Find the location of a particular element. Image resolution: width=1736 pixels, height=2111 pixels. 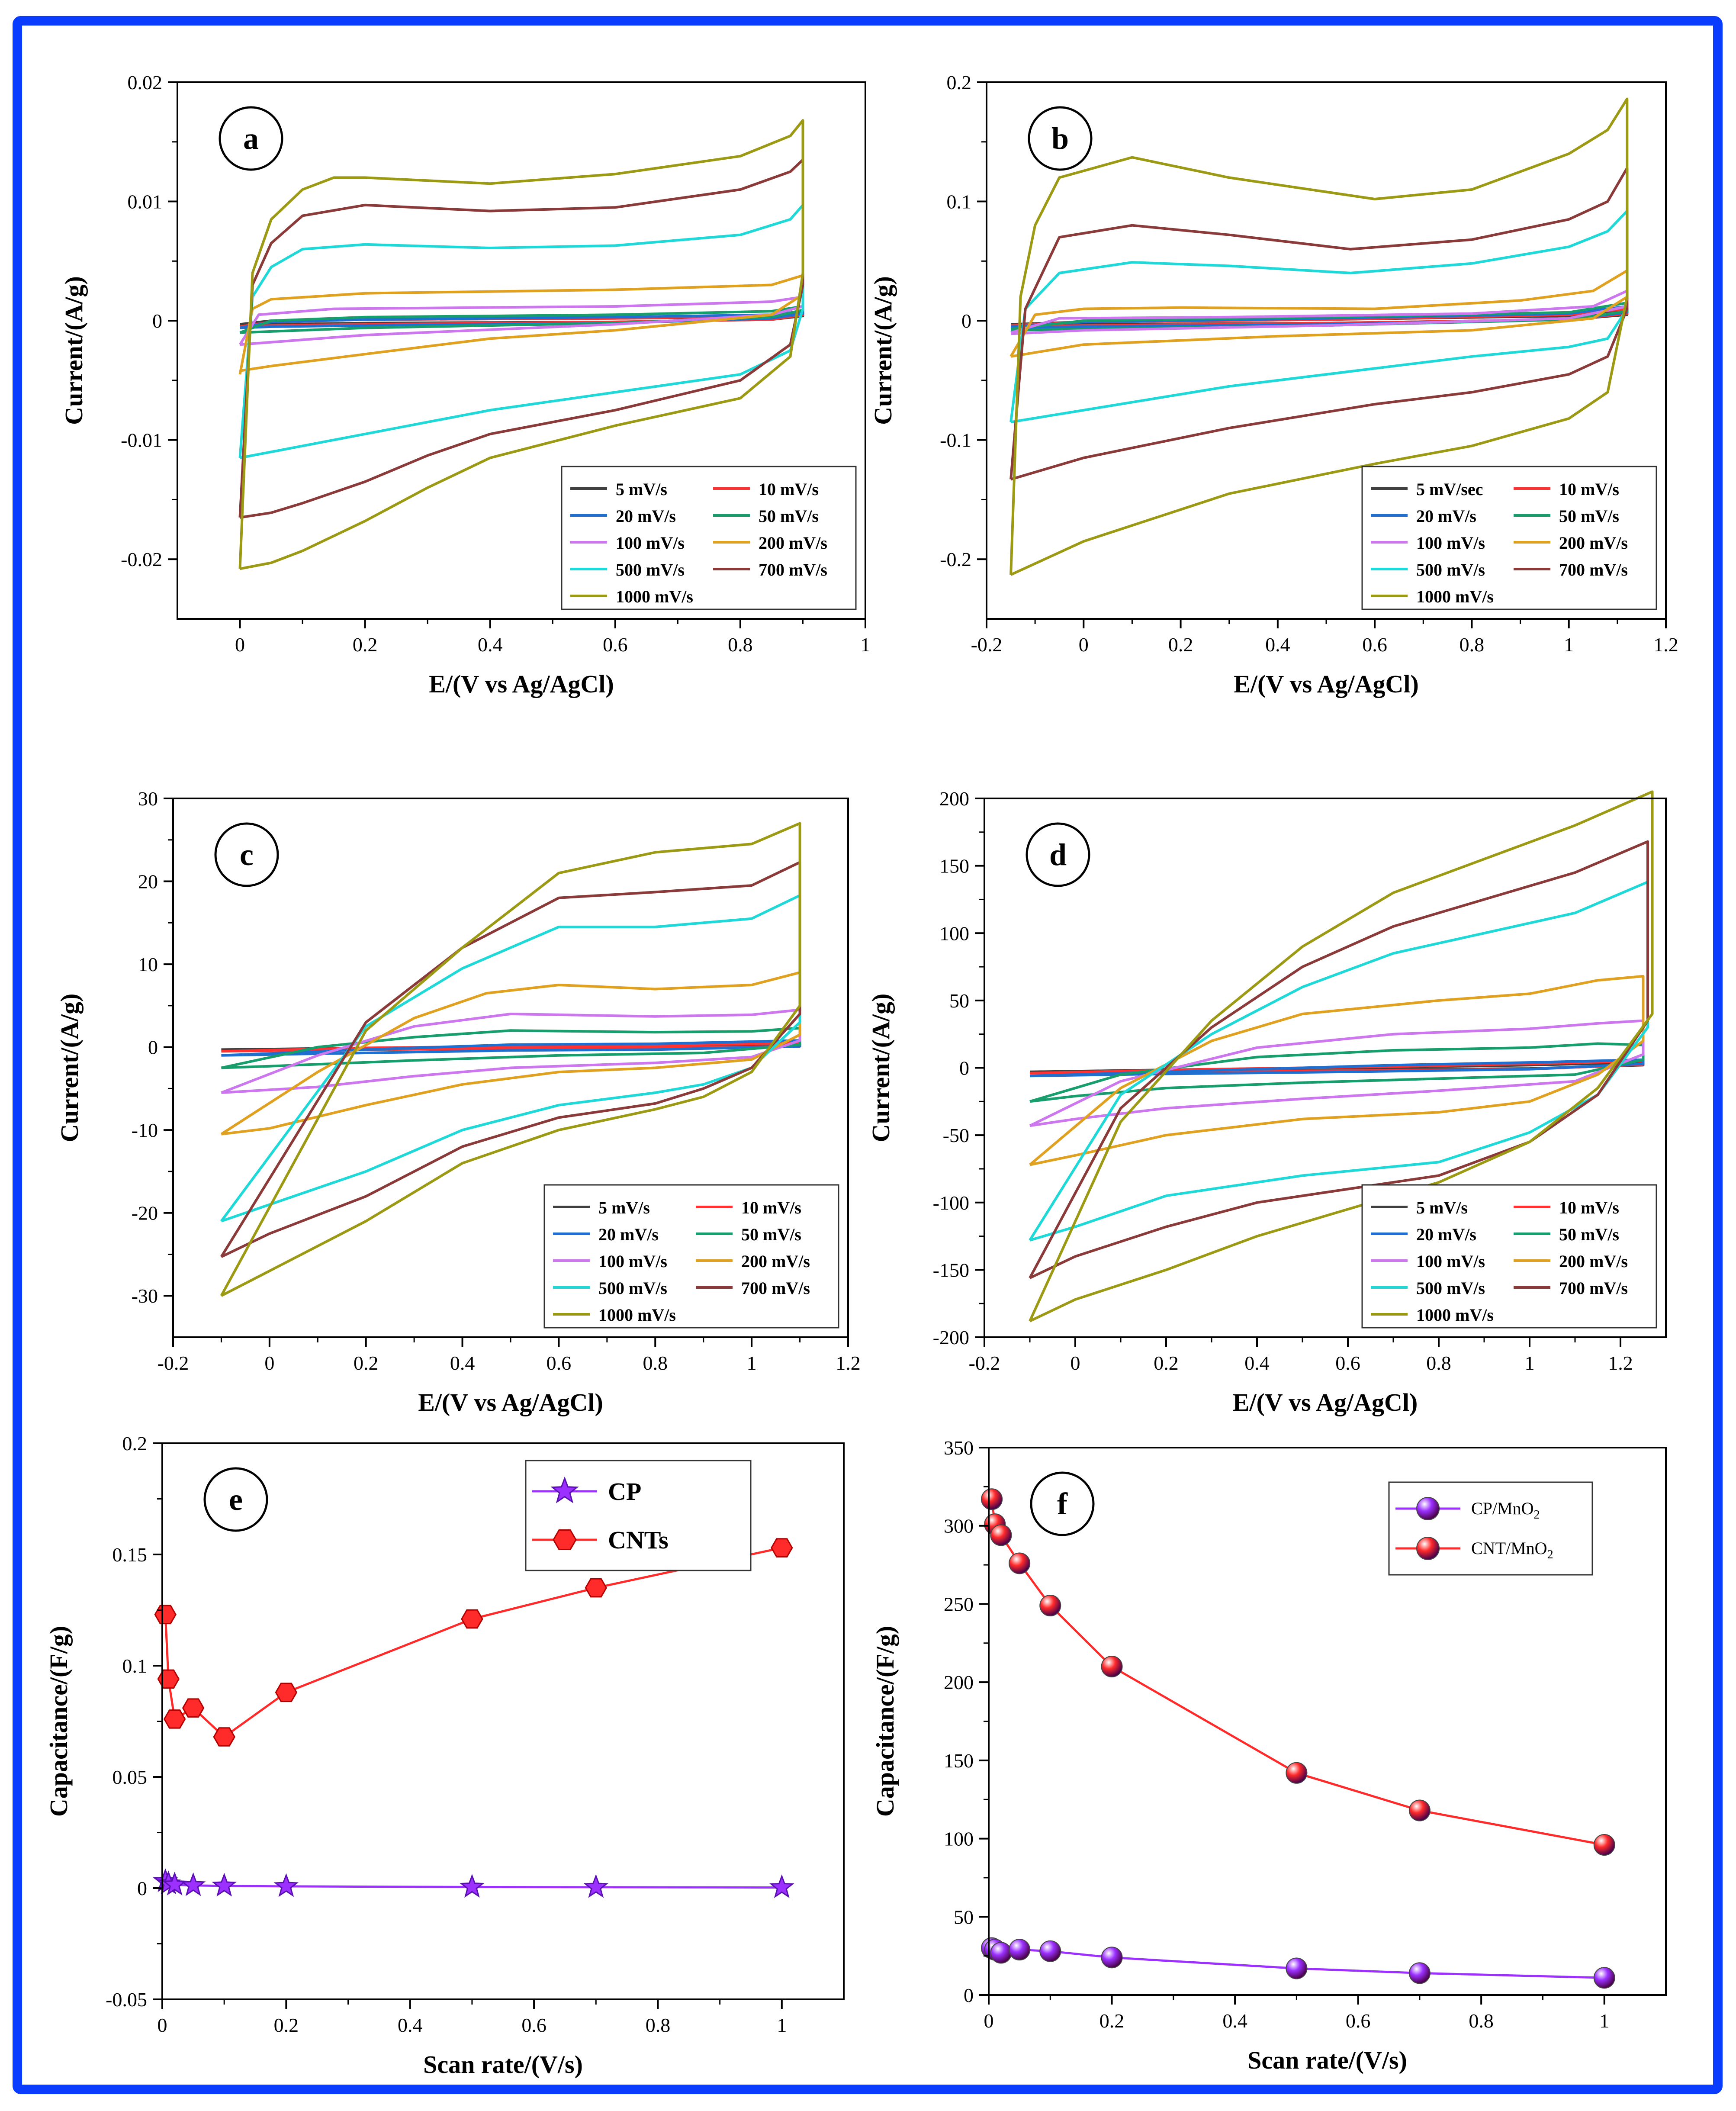

legend-label: 5 mV/s is located at coordinates (624, 1207).